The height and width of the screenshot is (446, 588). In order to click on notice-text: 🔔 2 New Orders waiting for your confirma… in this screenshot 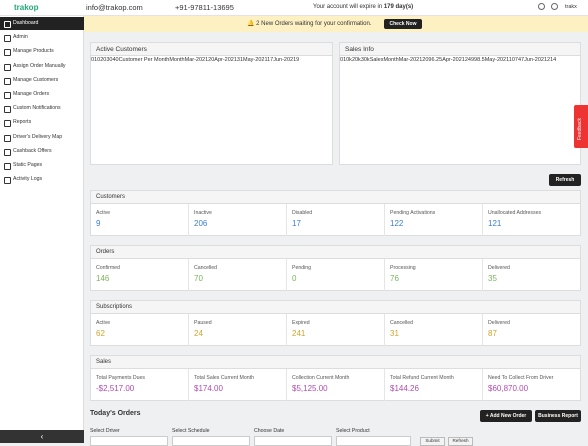, I will do `click(309, 24)`.